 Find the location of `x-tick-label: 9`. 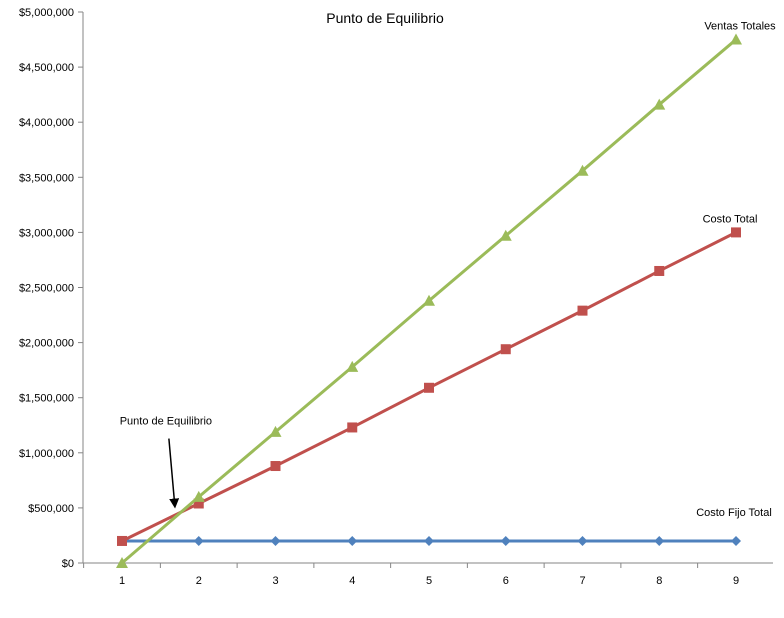

x-tick-label: 9 is located at coordinates (736, 581).